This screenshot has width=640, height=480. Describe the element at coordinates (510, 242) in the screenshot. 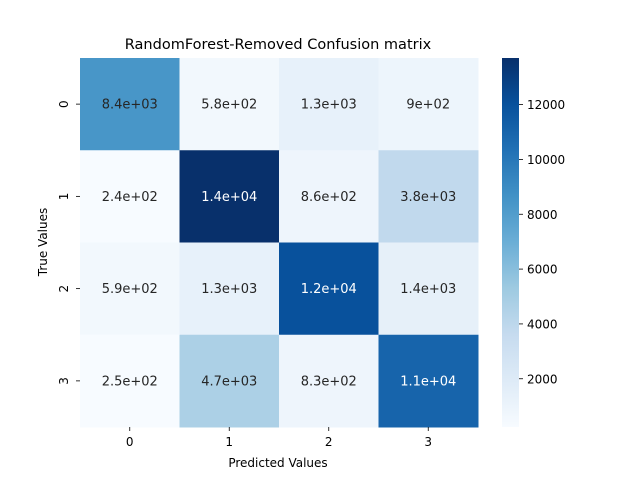

I see `colorbar` at that location.